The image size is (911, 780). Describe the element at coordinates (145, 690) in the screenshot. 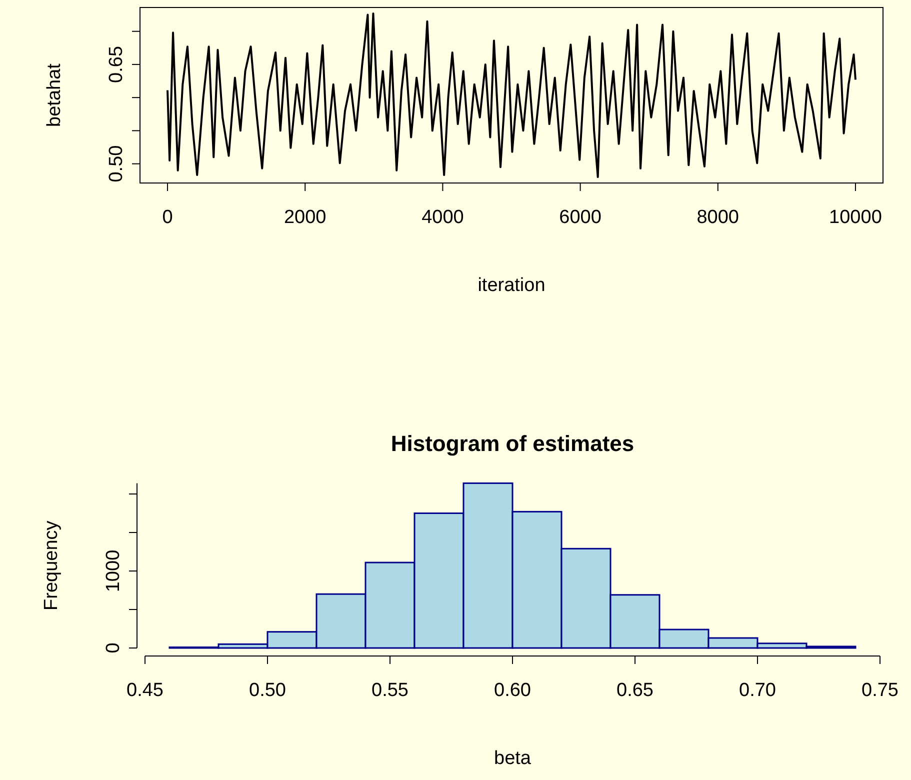

I see `x-tick-label: 0.45` at that location.